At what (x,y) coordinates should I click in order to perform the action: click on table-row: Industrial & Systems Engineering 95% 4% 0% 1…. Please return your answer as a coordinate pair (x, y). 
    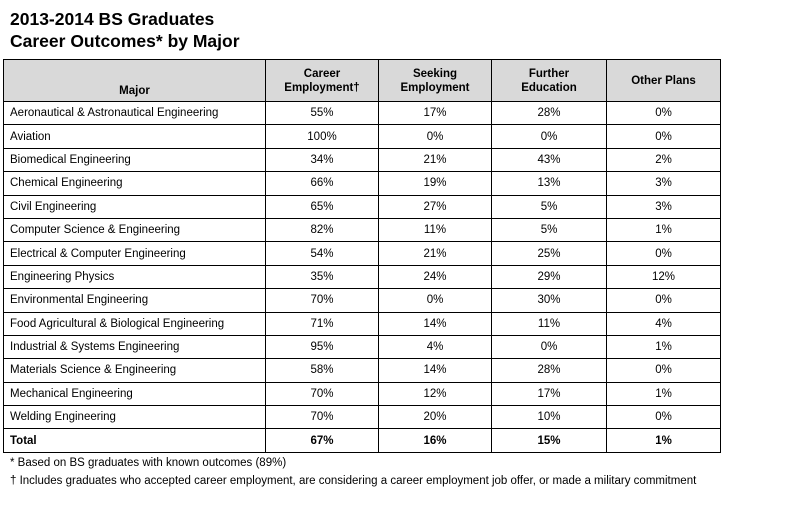
    Looking at the image, I should click on (362, 347).